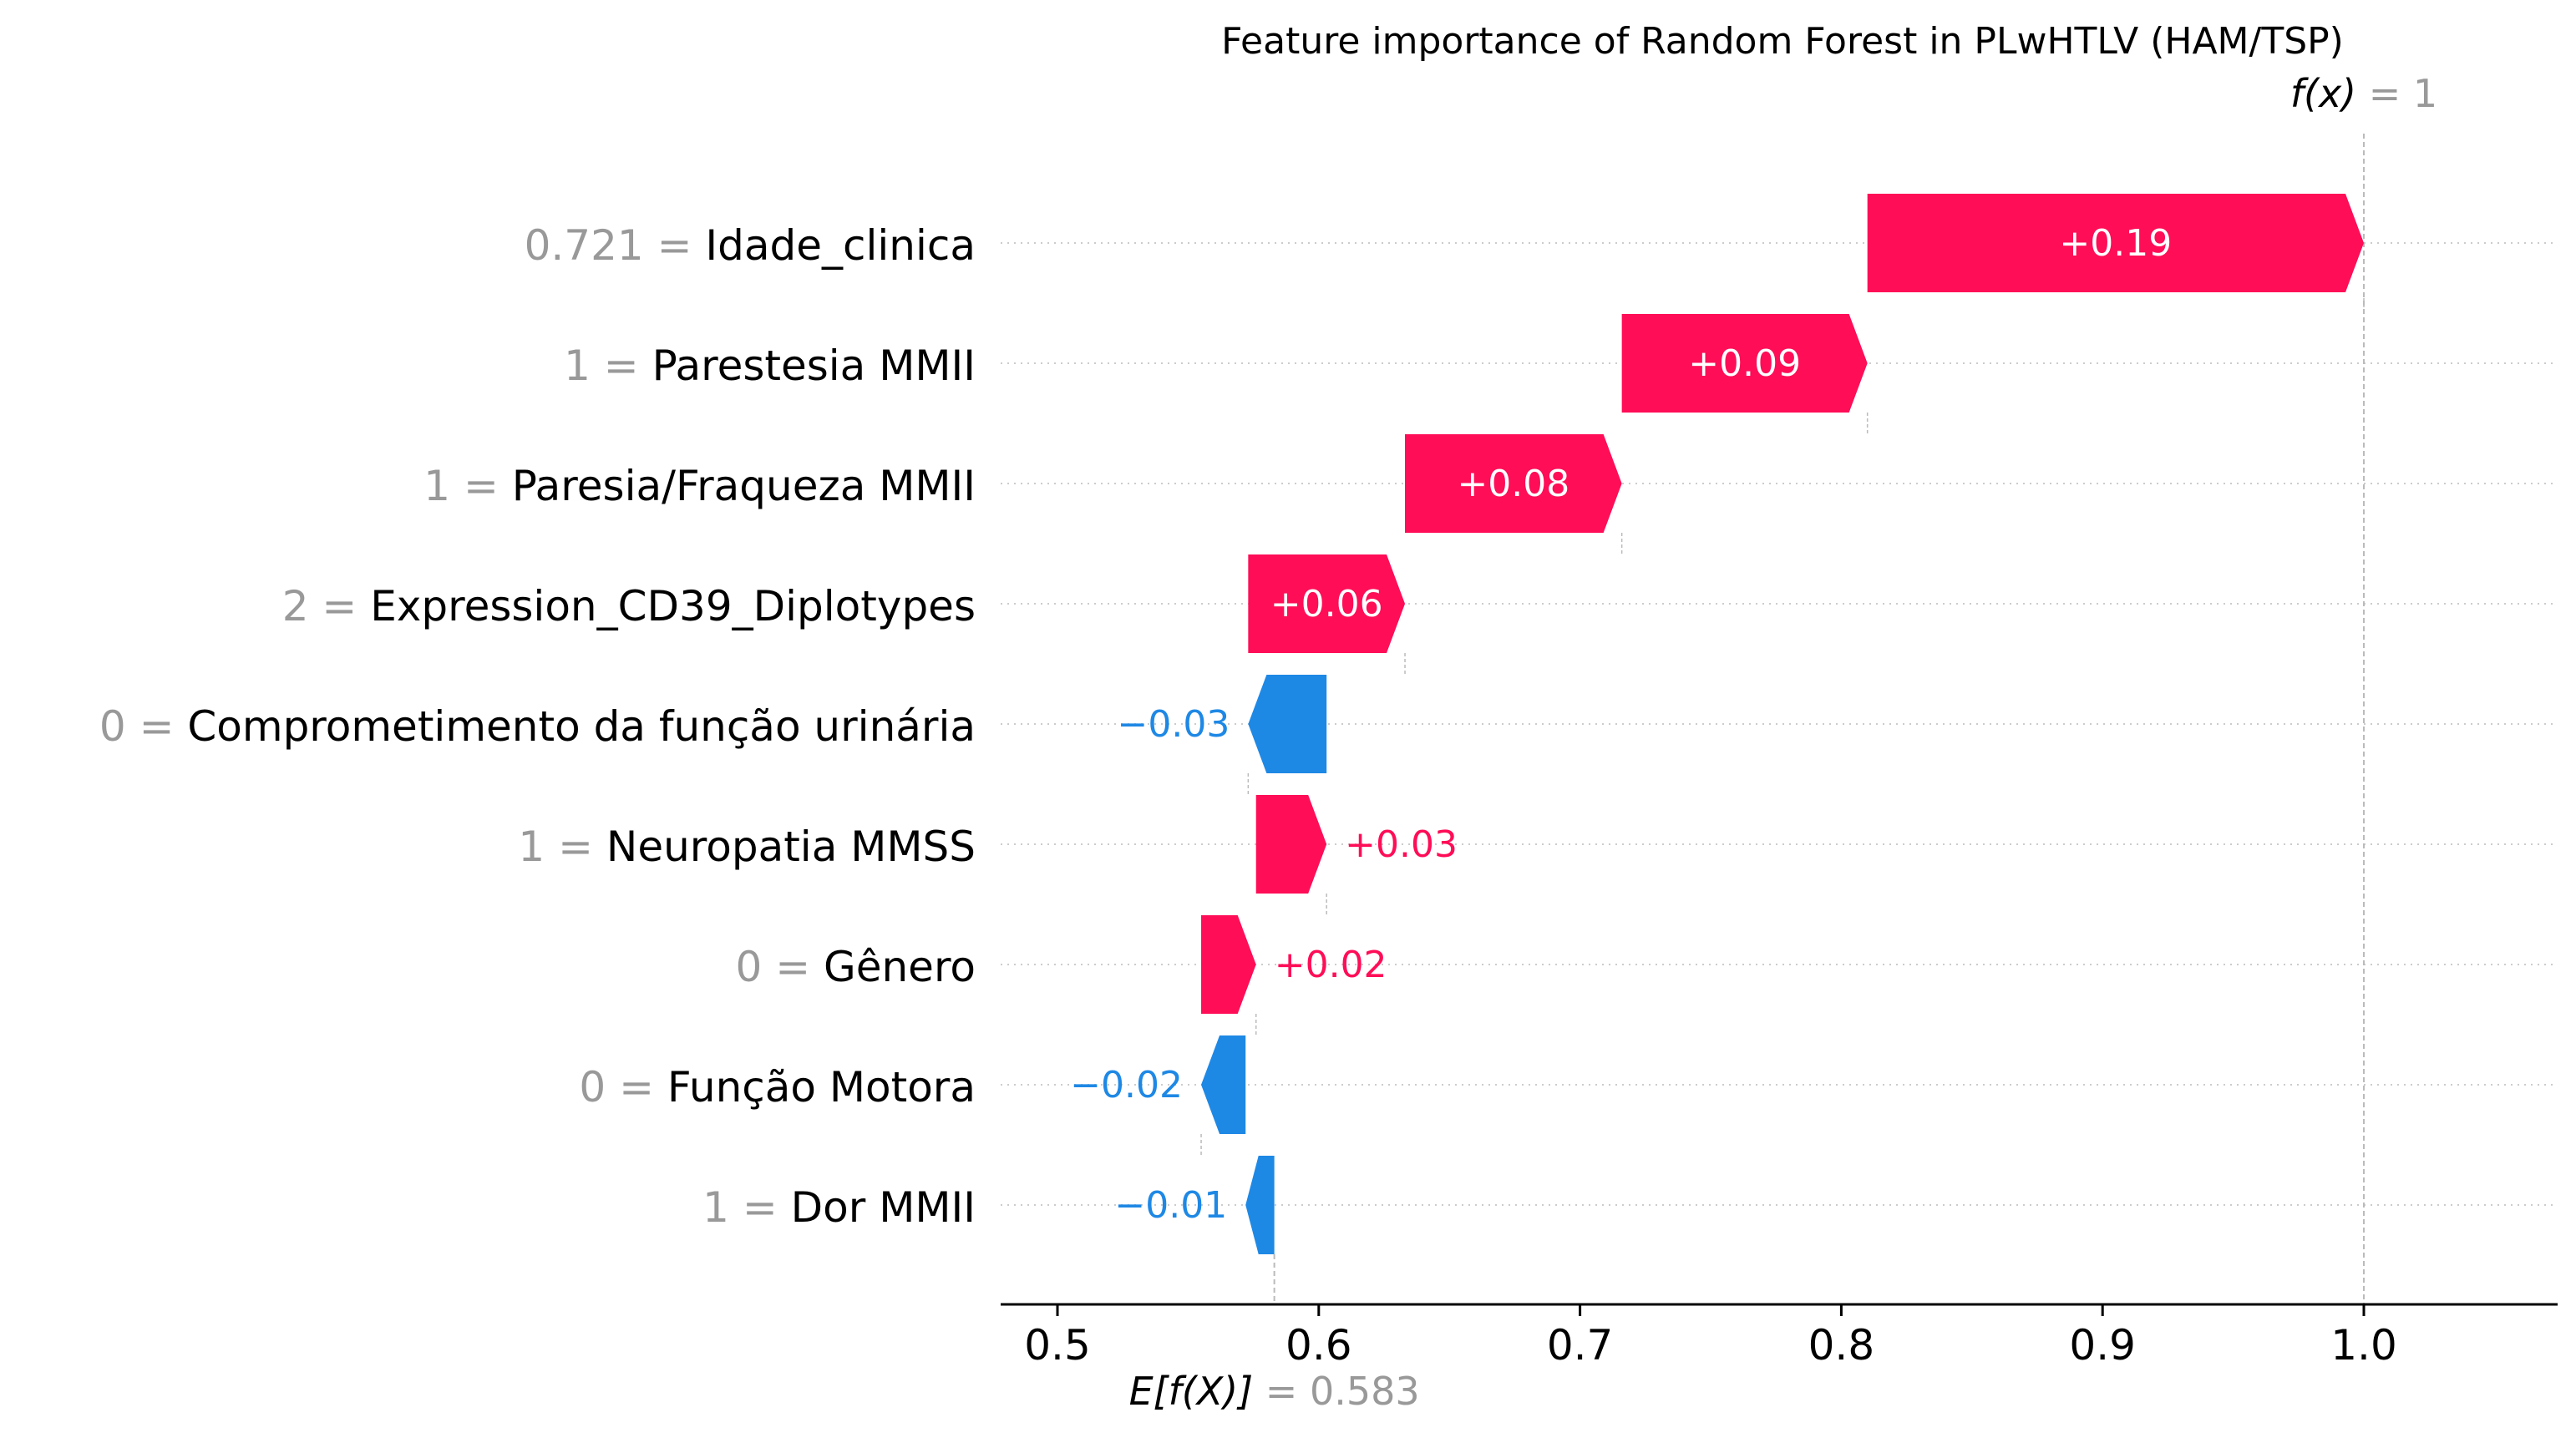 The width and height of the screenshot is (2576, 1443). What do you see at coordinates (814, 366) in the screenshot?
I see `feature-name: Parestesia MMII` at bounding box center [814, 366].